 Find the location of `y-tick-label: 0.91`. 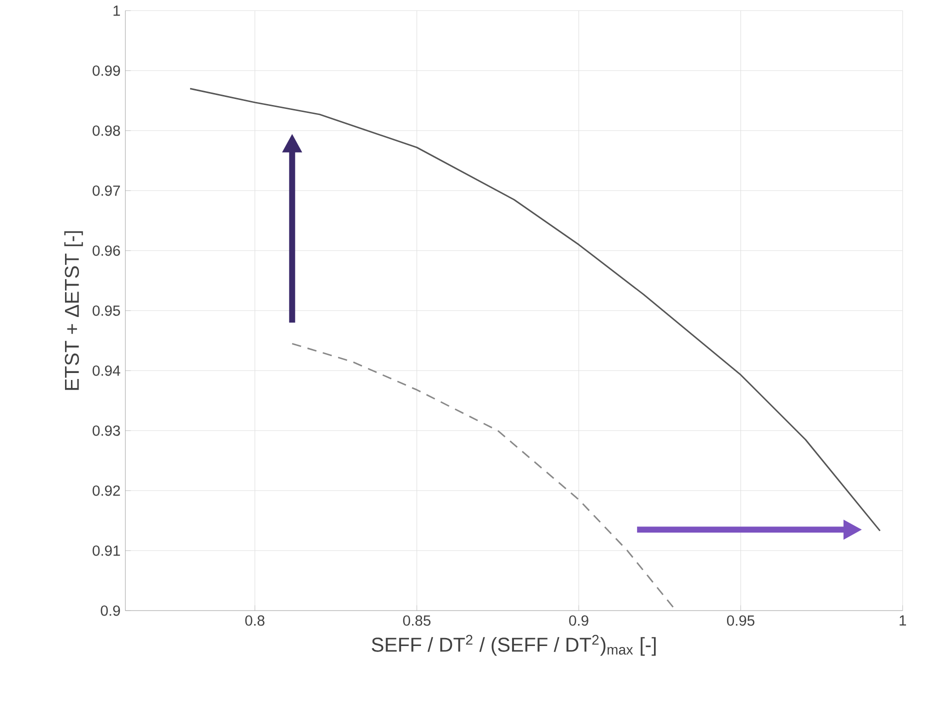

y-tick-label: 0.91 is located at coordinates (106, 550).